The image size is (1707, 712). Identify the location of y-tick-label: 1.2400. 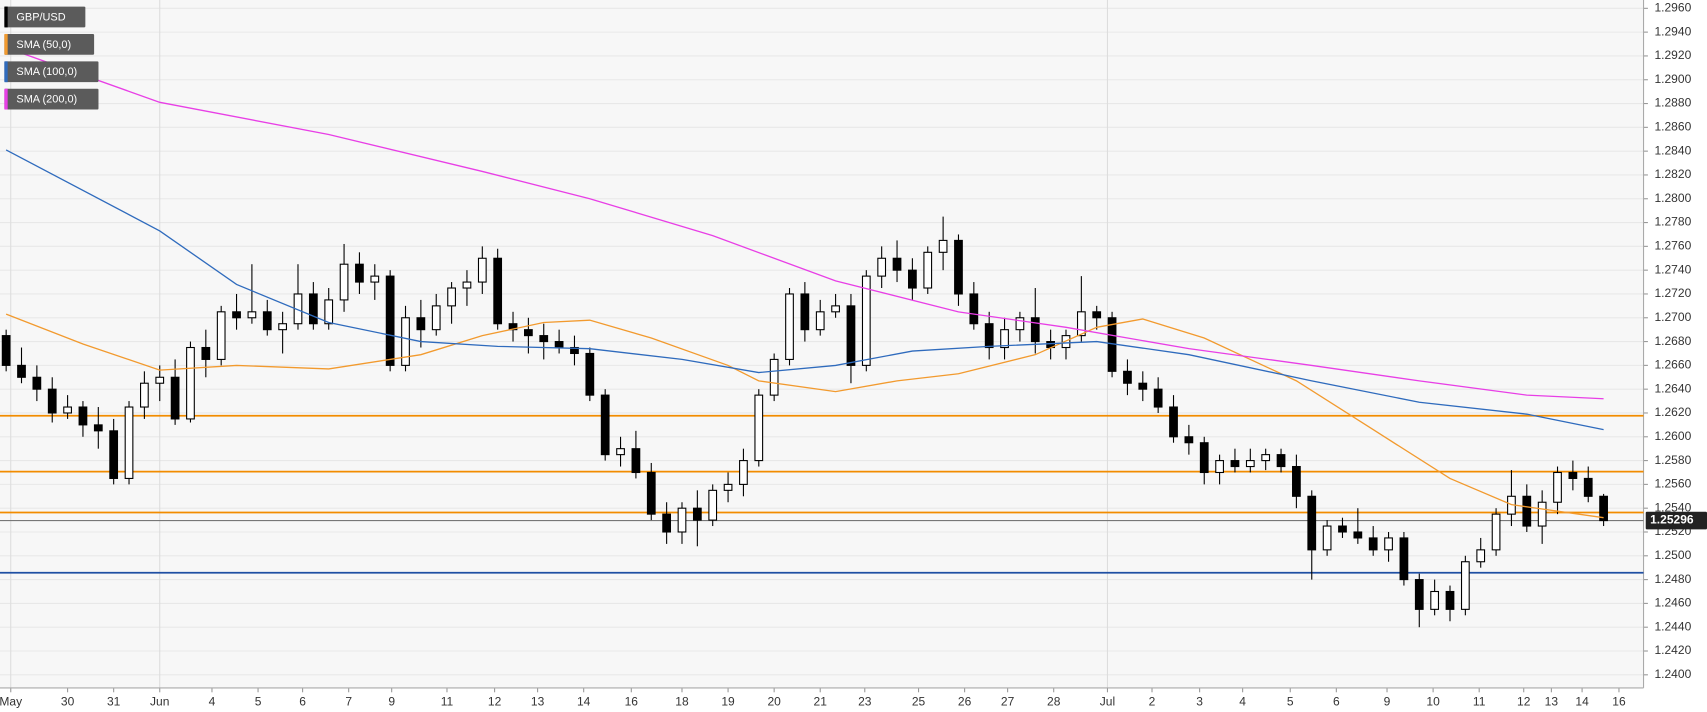
(1672, 674).